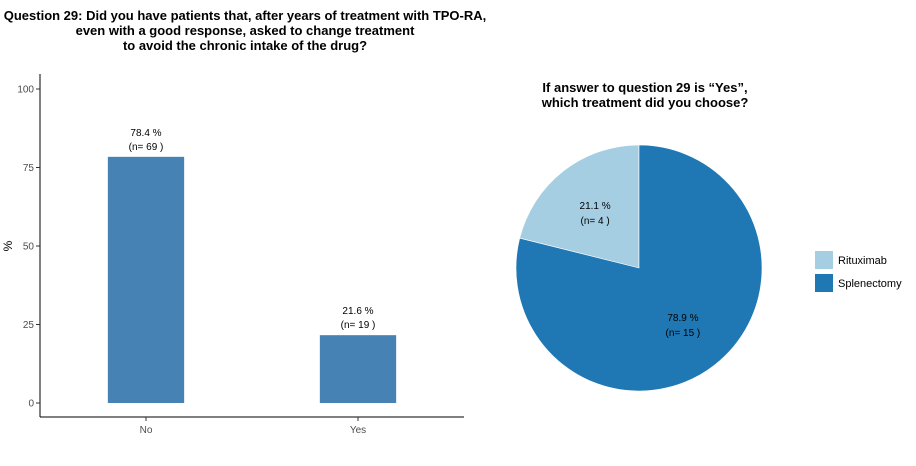 Image resolution: width=916 pixels, height=466 pixels. I want to click on bar-yes, so click(358, 369).